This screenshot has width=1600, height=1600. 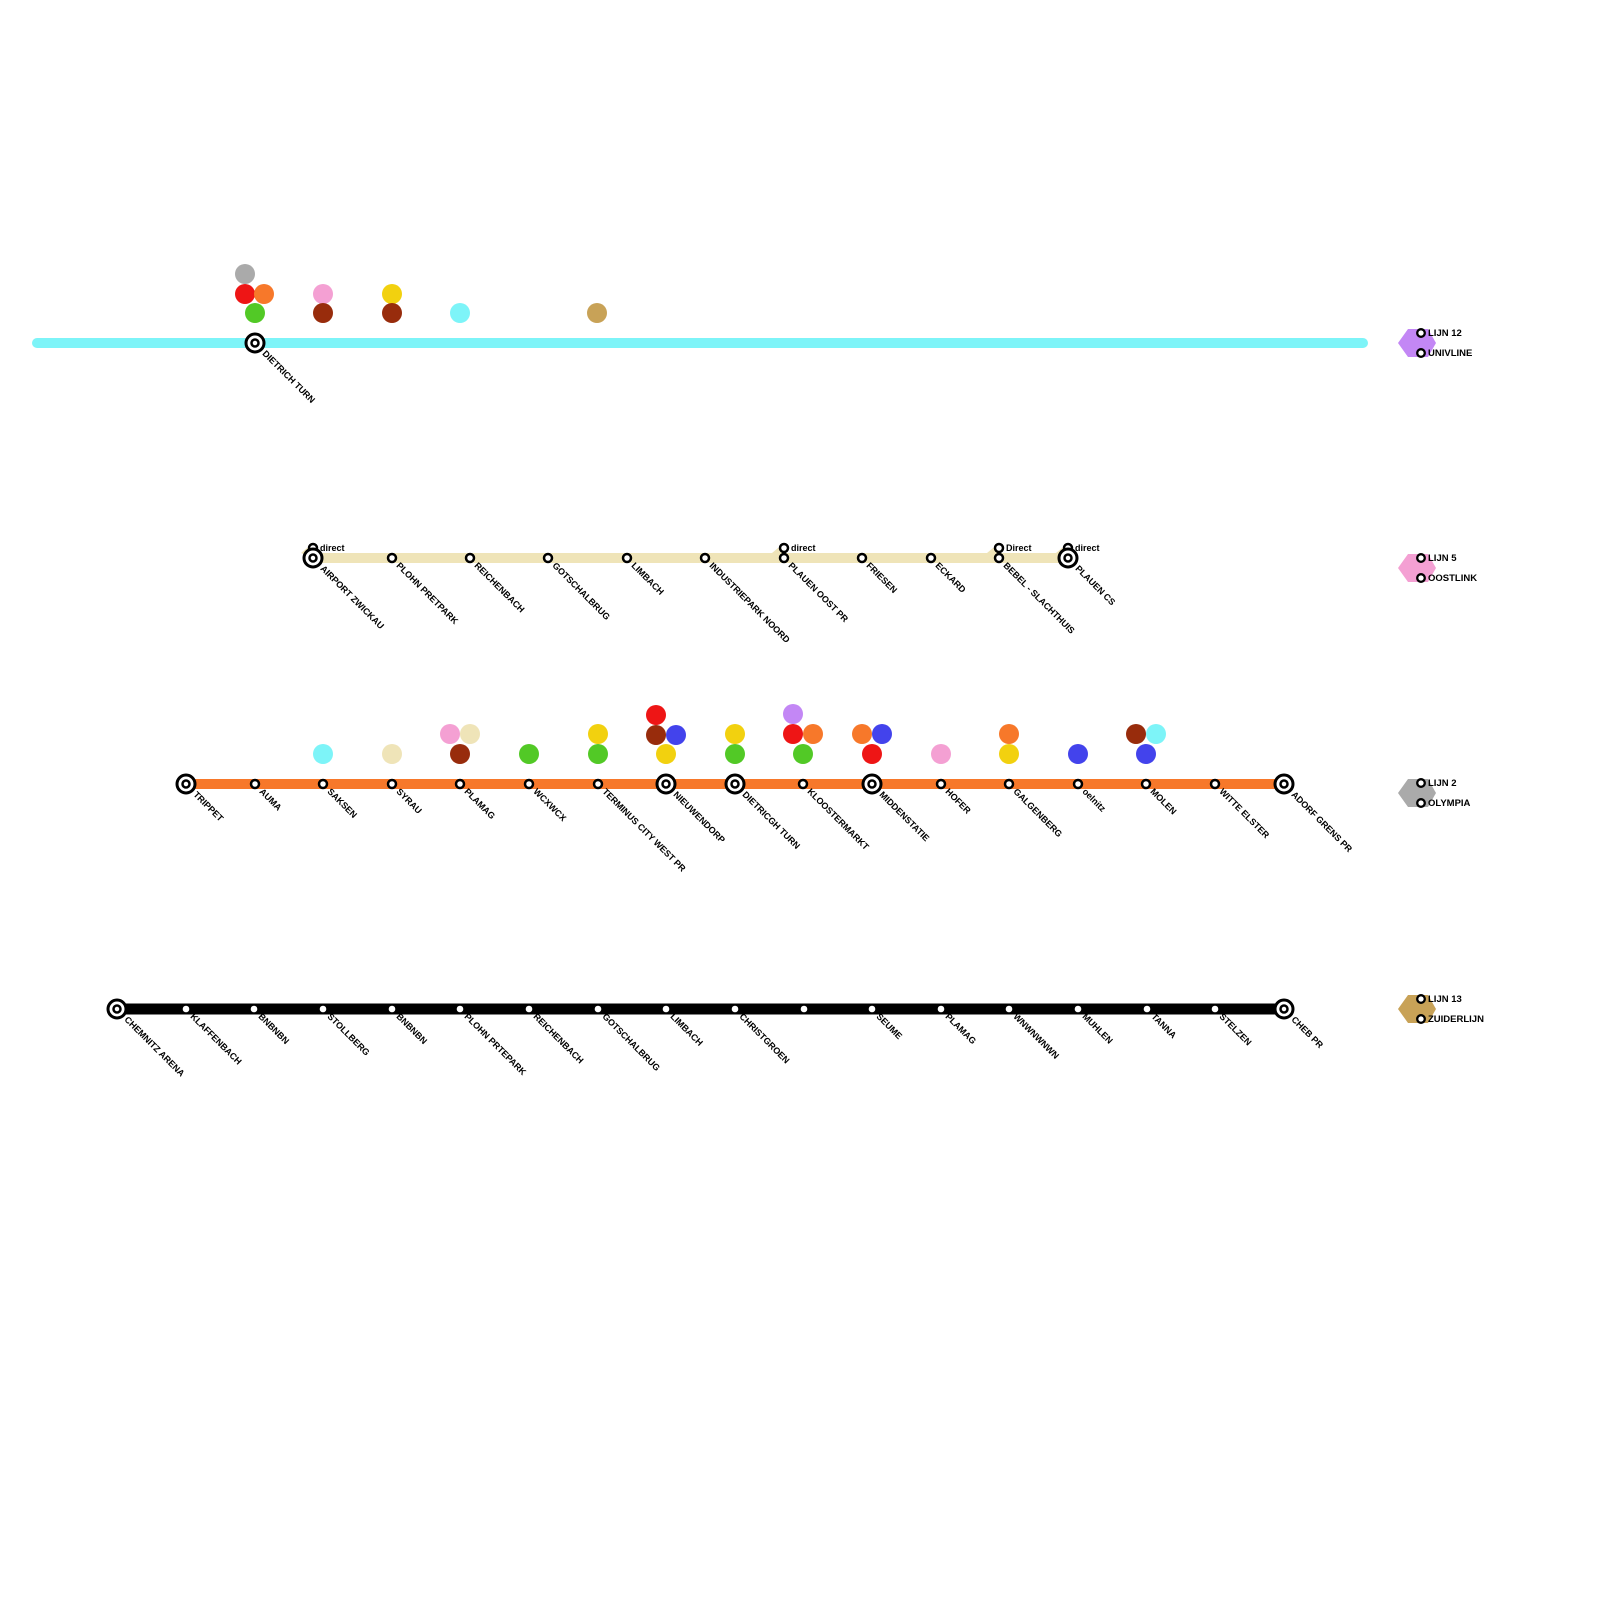 I want to click on station-label: STOLLBERG, so click(x=348, y=1034).